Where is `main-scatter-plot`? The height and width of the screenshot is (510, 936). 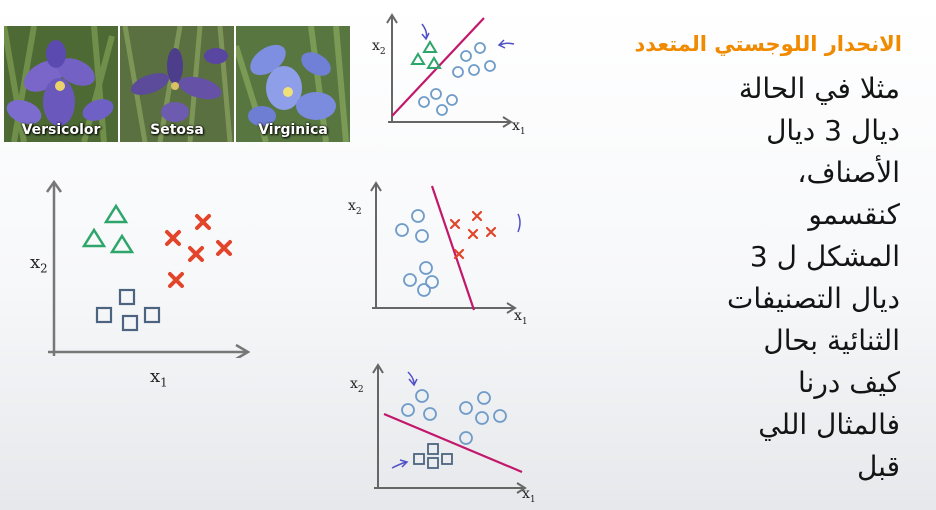 main-scatter-plot is located at coordinates (148, 268).